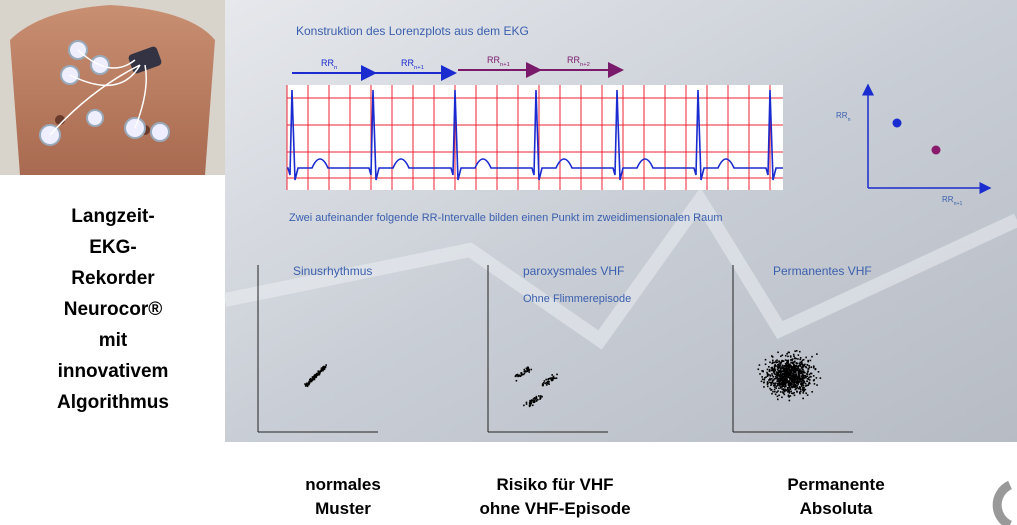 Image resolution: width=1017 pixels, height=525 pixels. Describe the element at coordinates (952, 201) in the screenshot. I see `rr-label: RRn+1` at that location.